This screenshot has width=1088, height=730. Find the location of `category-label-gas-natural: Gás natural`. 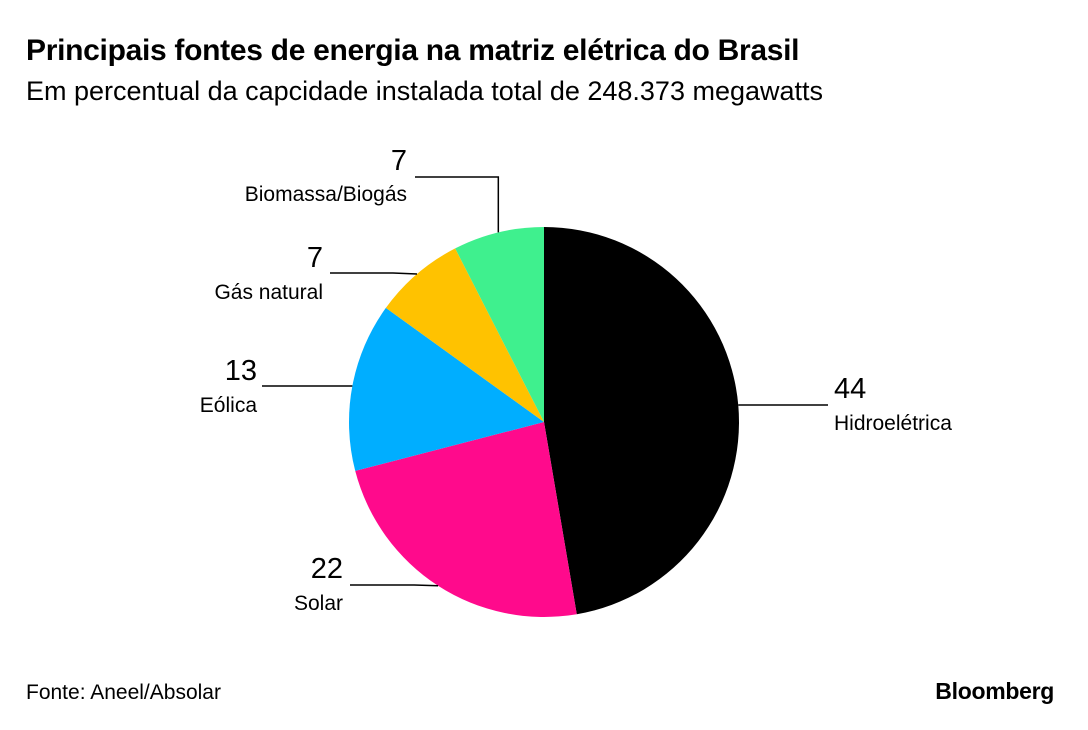

category-label-gas-natural: Gás natural is located at coordinates (268, 292).